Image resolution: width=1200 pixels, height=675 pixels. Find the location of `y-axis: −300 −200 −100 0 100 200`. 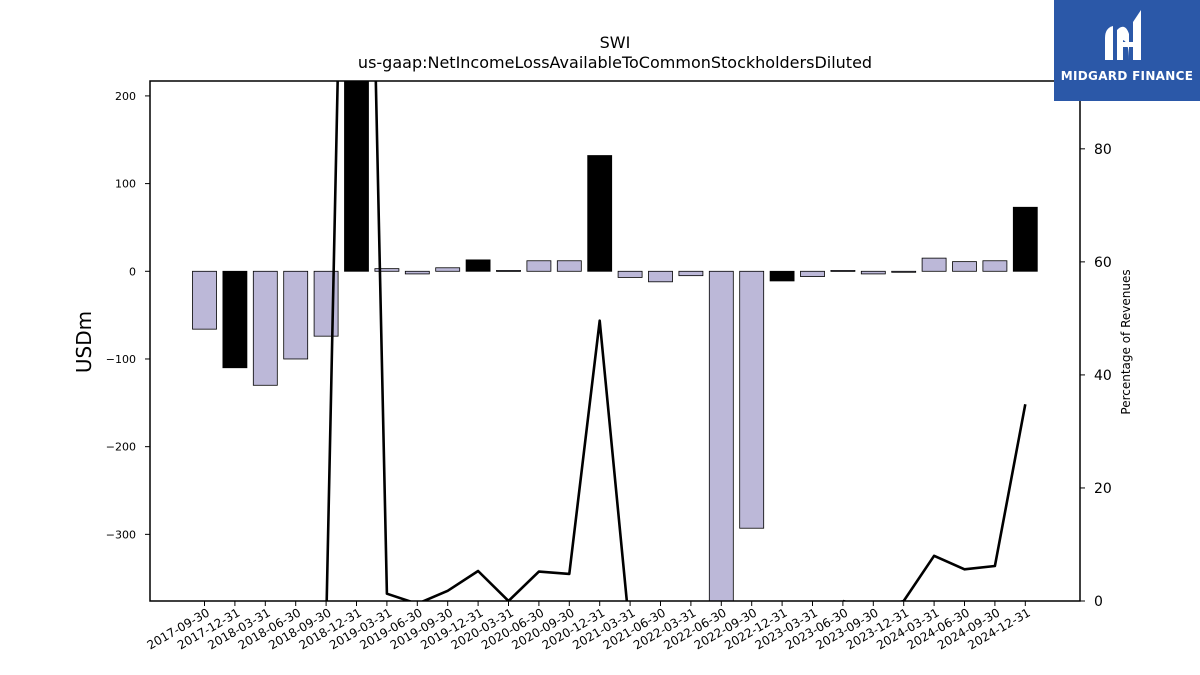

y-axis: −300 −200 −100 0 100 200 is located at coordinates (128, 315).